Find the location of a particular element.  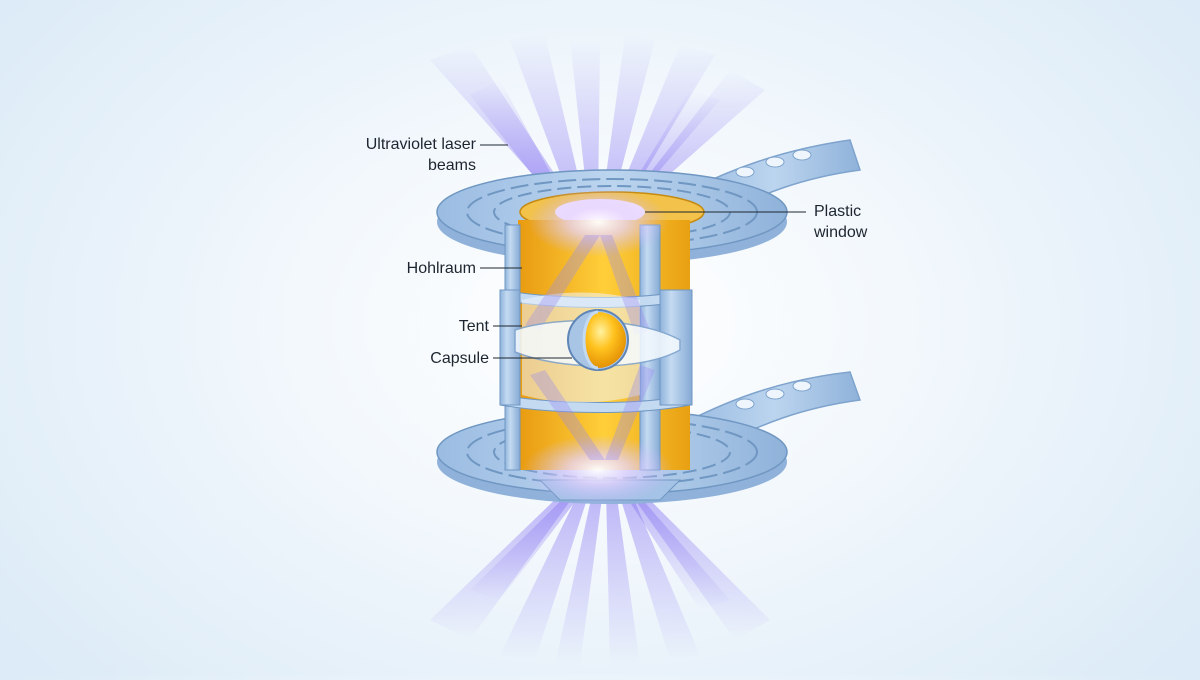

label-uv-laser-line2: beams is located at coordinates (451, 165).